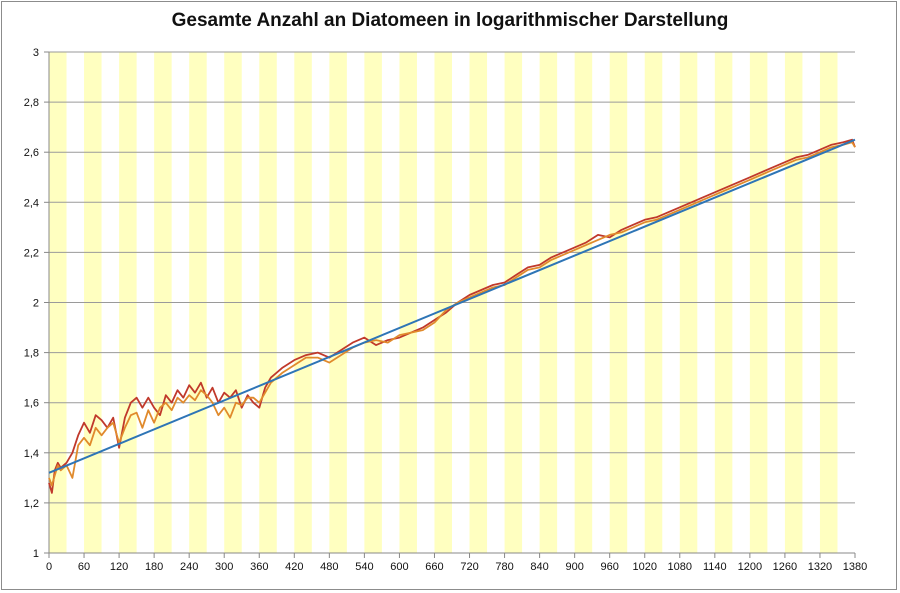  I want to click on x-tick-label: 960, so click(610, 567).